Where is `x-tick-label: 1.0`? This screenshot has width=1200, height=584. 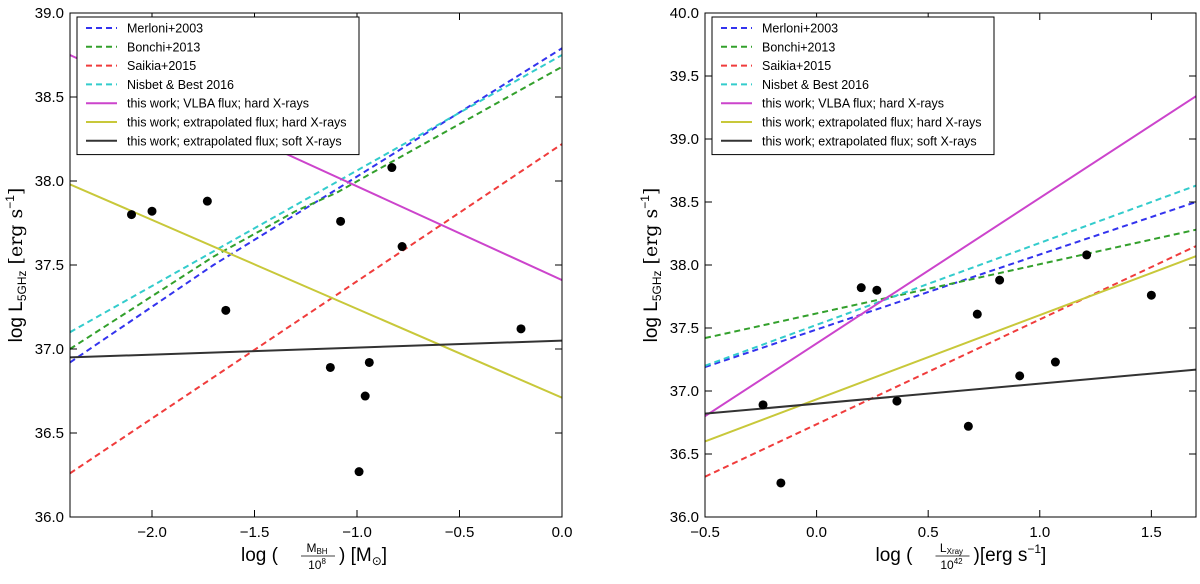
x-tick-label: 1.0 is located at coordinates (1039, 532).